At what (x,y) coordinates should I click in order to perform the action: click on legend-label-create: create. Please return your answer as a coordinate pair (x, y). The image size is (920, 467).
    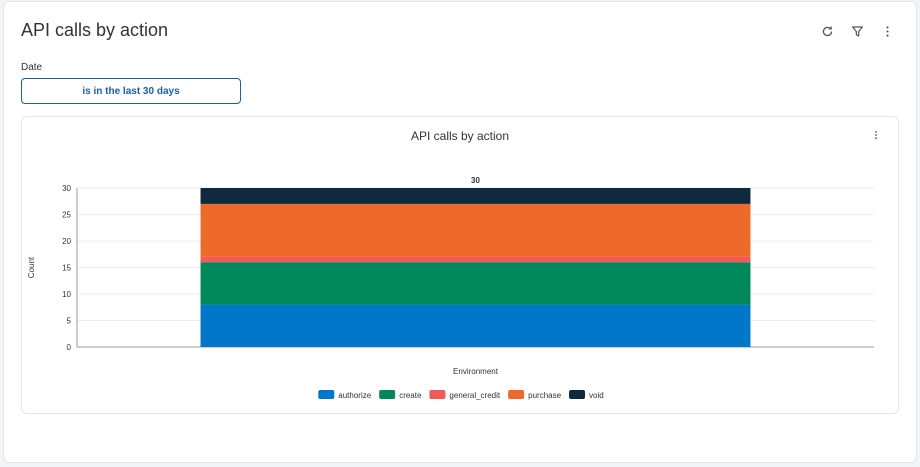
    Looking at the image, I should click on (410, 395).